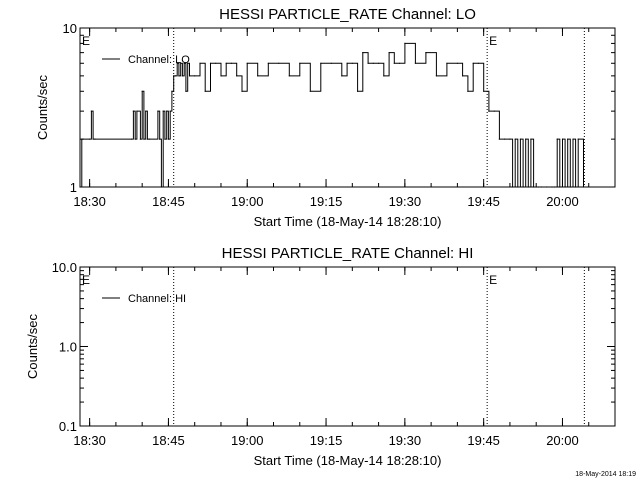  Describe the element at coordinates (68, 426) in the screenshot. I see `y-tick-label: 0.1` at that location.